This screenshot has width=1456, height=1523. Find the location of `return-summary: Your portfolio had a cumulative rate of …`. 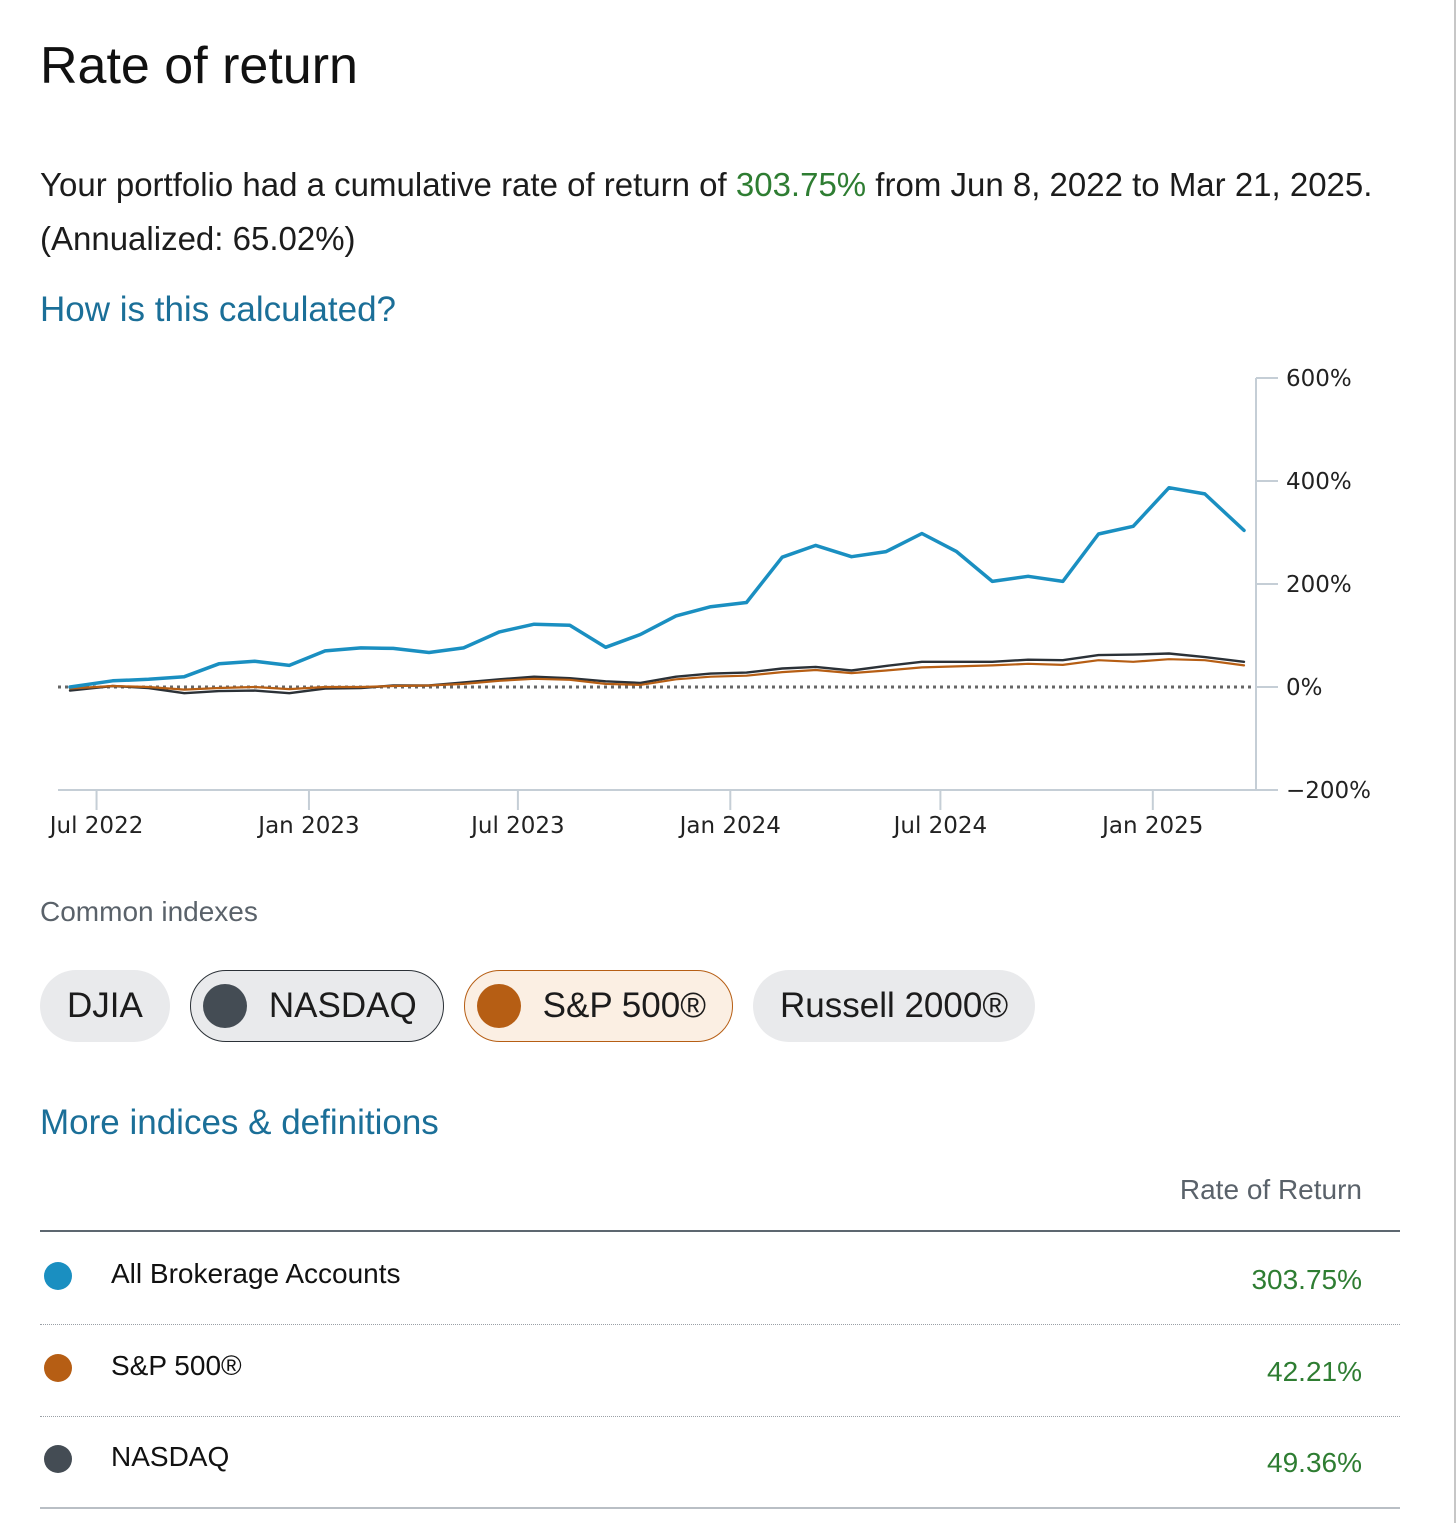

return-summary: Your portfolio had a cumulative rate of … is located at coordinates (720, 212).